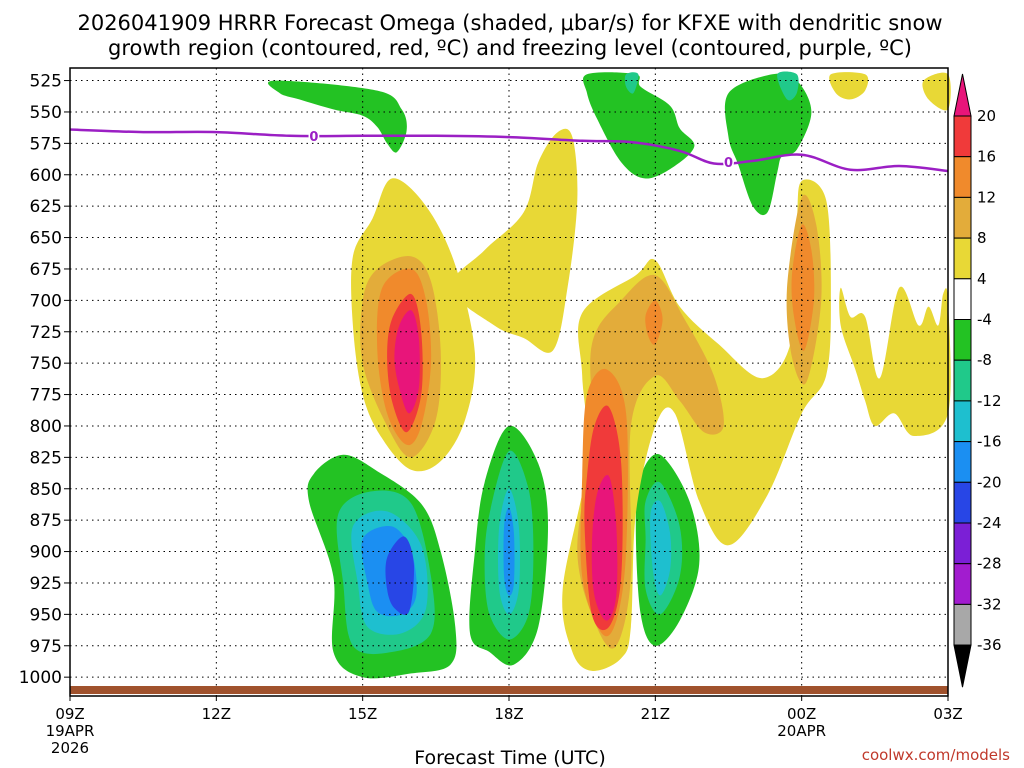 The width and height of the screenshot is (1024, 768). What do you see at coordinates (46, 584) in the screenshot?
I see `y-tick-label-925: 925` at bounding box center [46, 584].